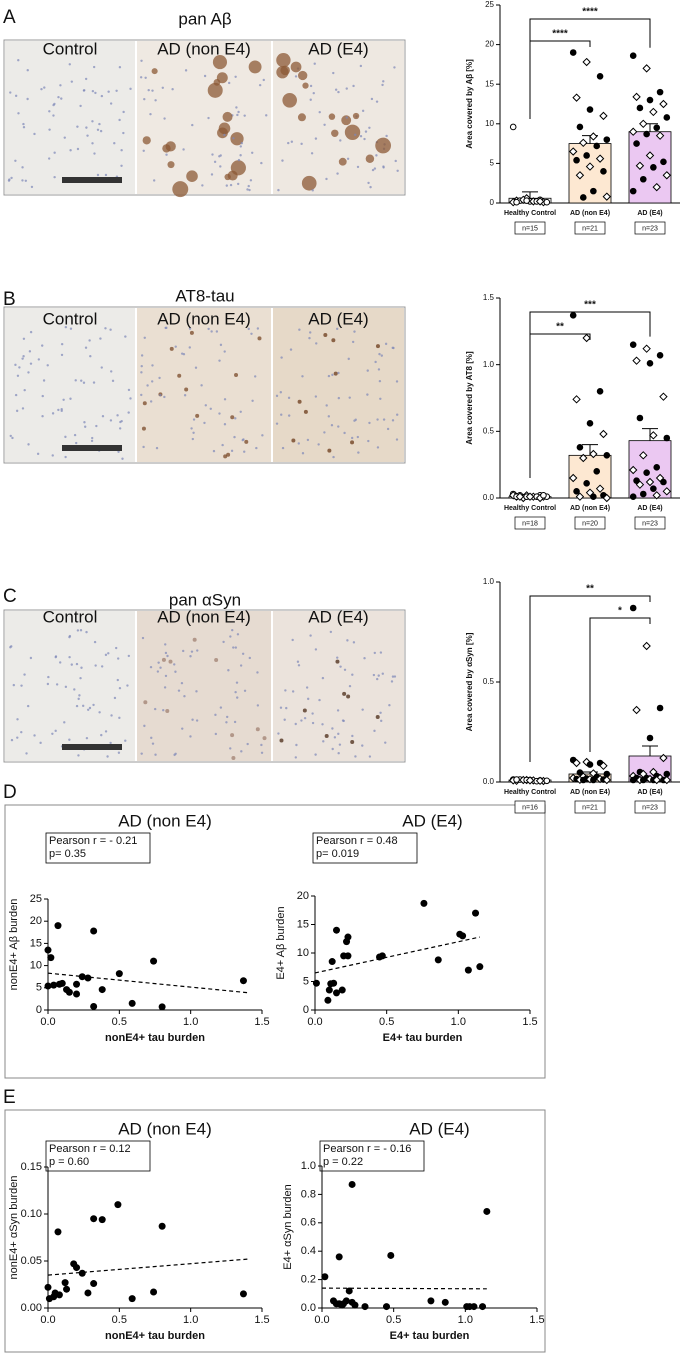  Describe the element at coordinates (530, 213) in the screenshot. I see `category-label: Healthy Control` at that location.